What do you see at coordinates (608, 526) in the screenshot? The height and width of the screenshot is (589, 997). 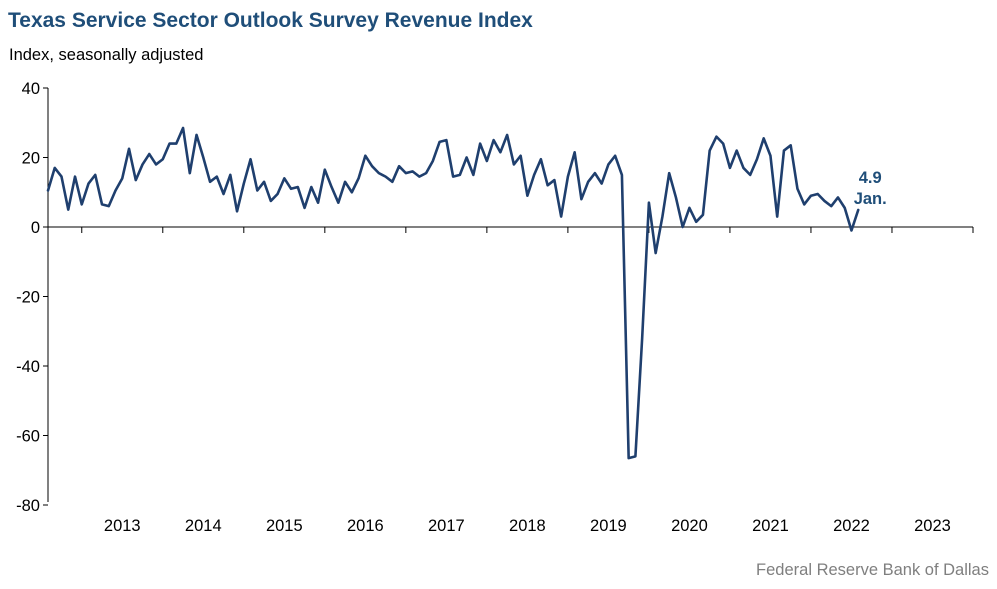 I see `x-tick-label: 2019` at bounding box center [608, 526].